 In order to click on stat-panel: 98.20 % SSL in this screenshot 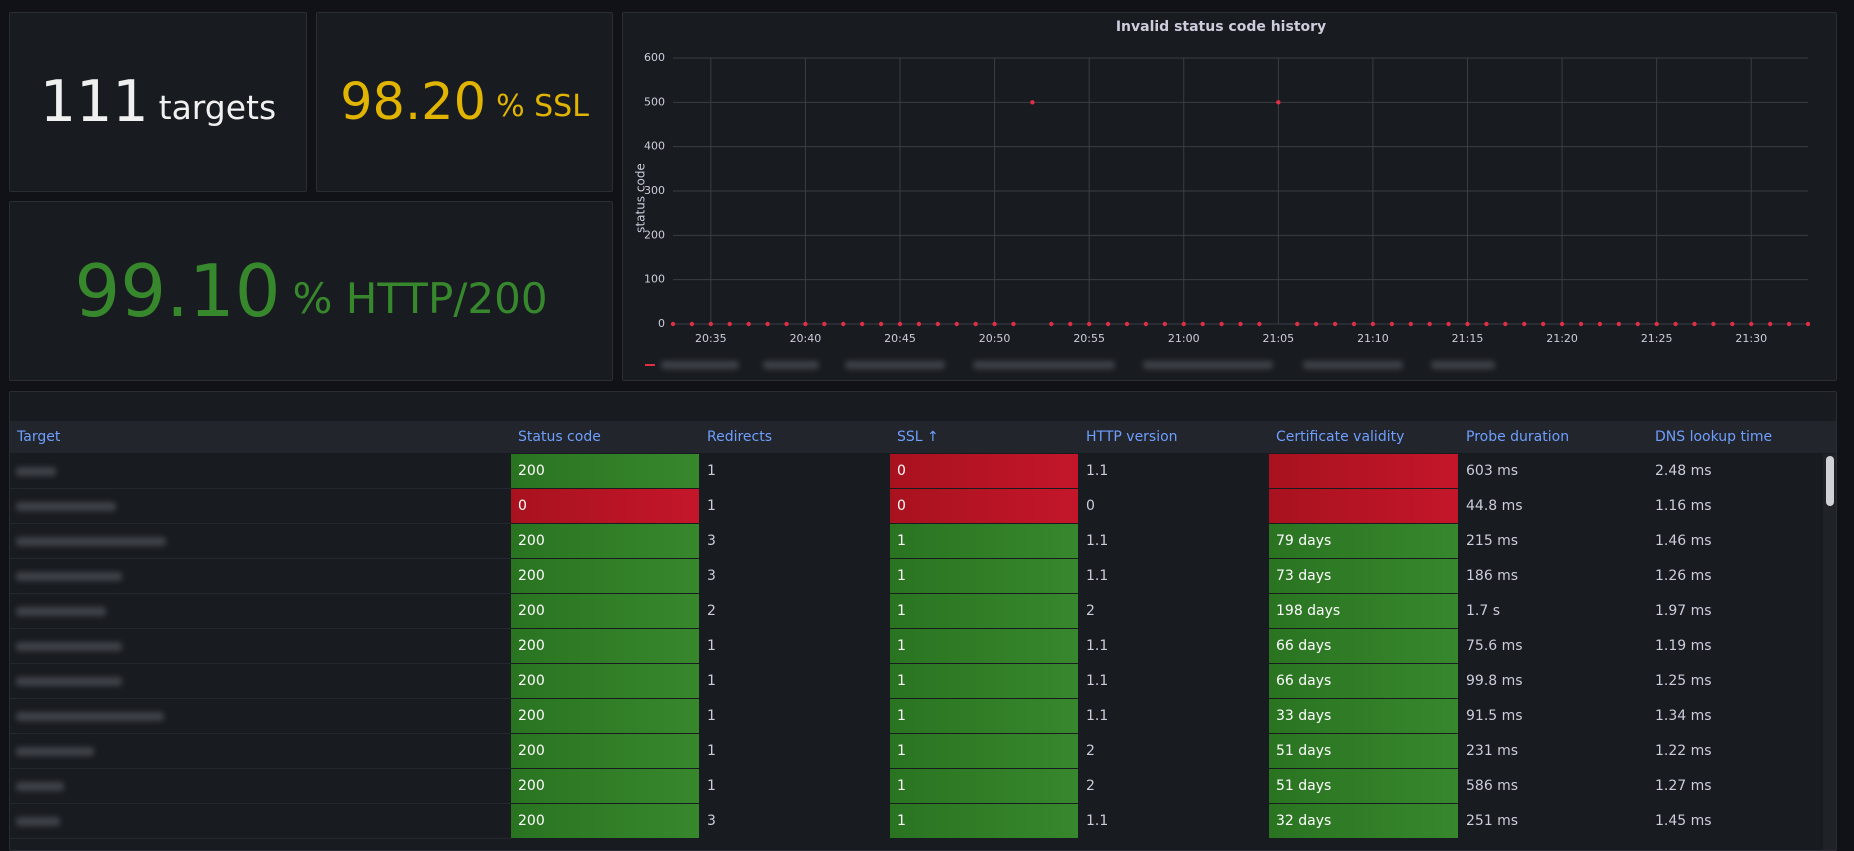, I will do `click(464, 102)`.